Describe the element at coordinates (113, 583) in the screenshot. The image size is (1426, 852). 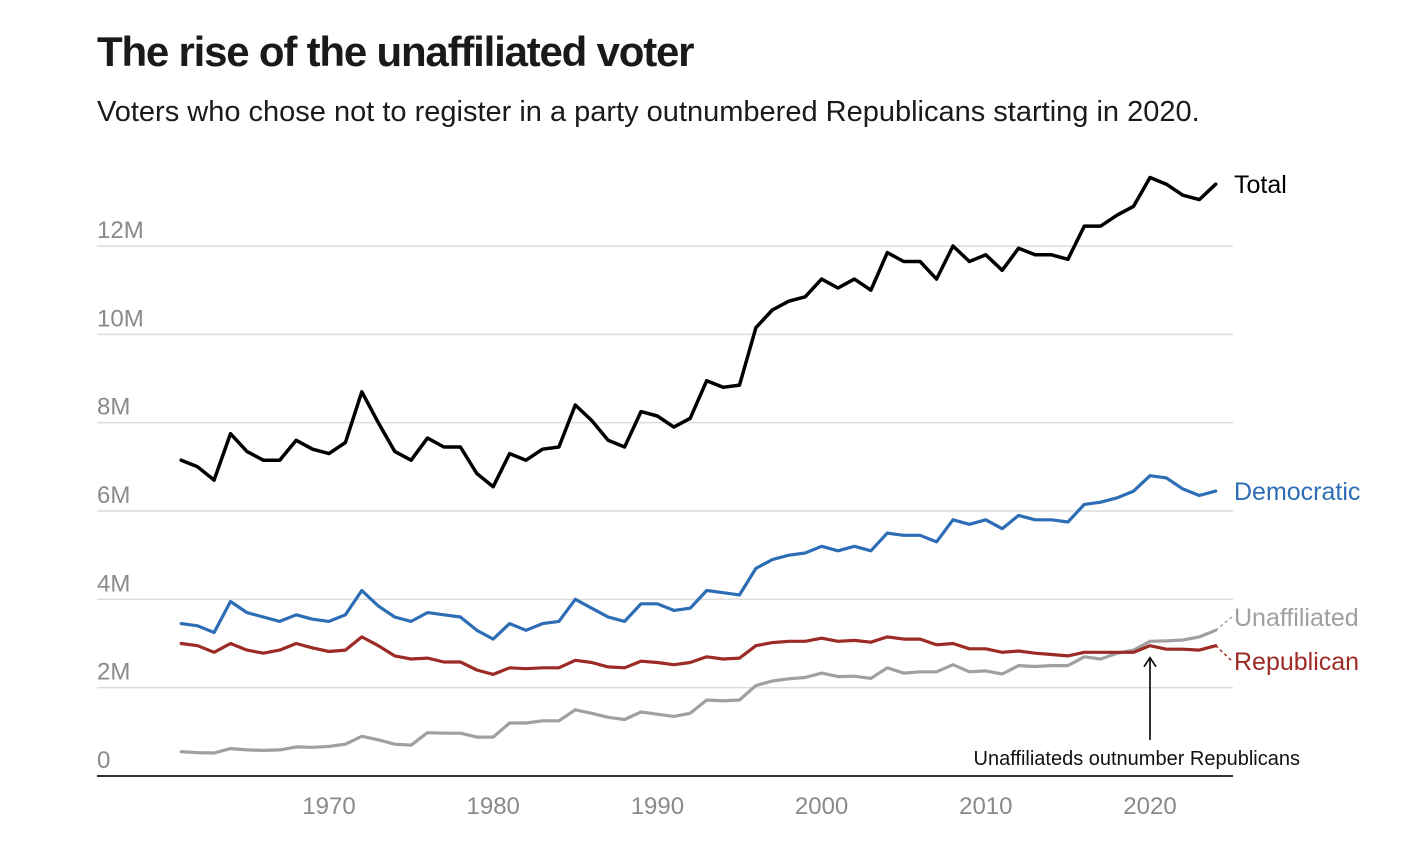
I see `y-tick-label: 4M` at that location.